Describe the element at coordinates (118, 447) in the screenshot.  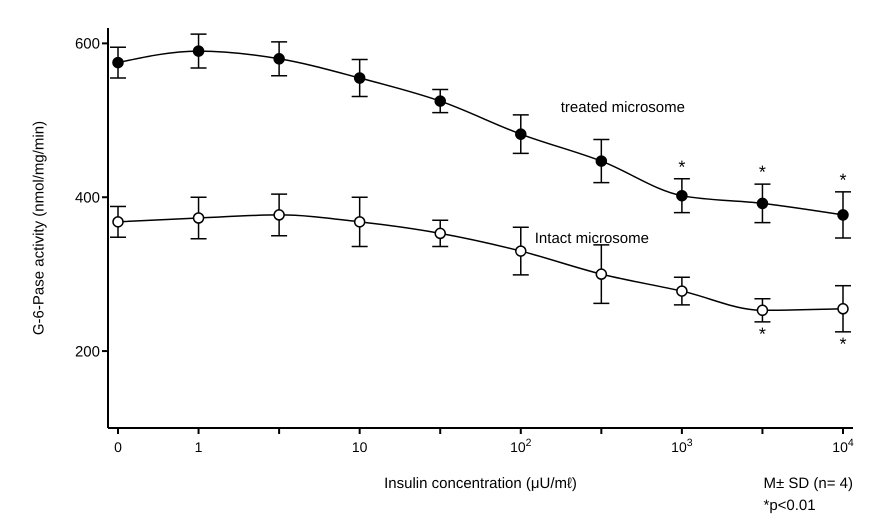
I see `x-tick-label: 0` at that location.